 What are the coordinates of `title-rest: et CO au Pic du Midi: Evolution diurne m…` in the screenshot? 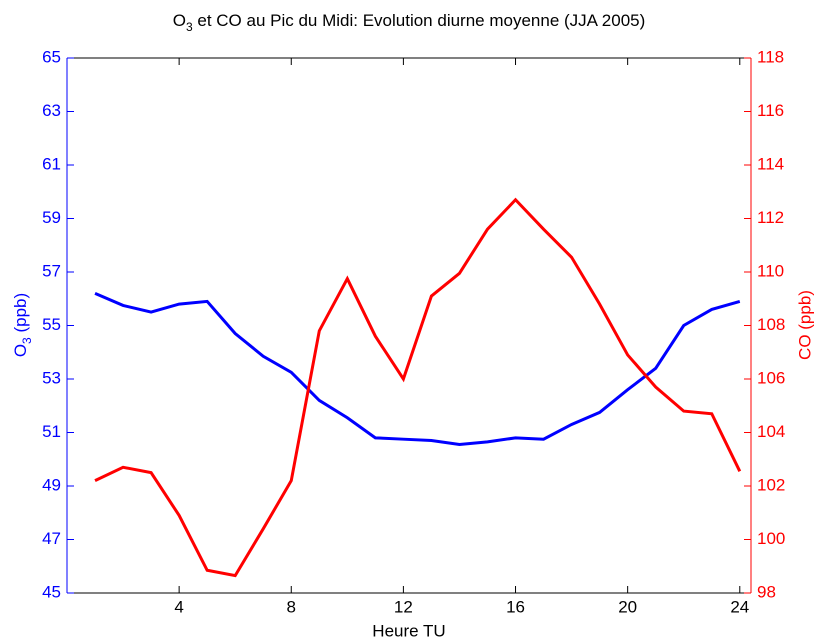 It's located at (419, 20).